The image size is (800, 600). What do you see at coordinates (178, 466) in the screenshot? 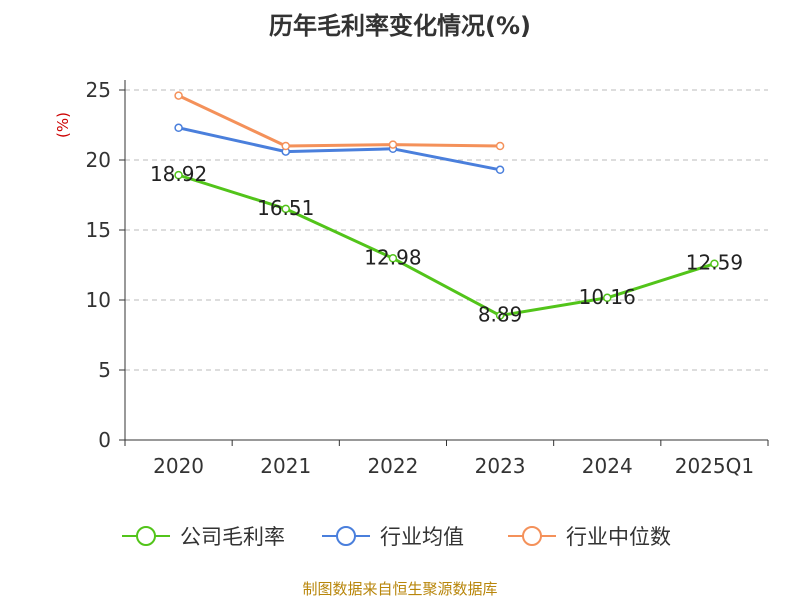
I see `x-tick-label: 2020` at bounding box center [178, 466].